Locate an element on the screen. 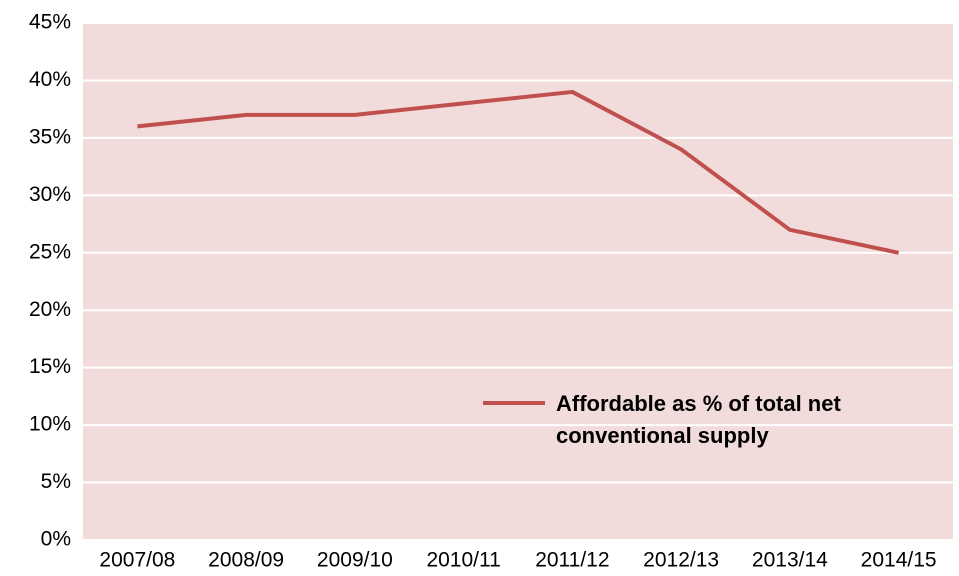  y-tick-label: 25% is located at coordinates (50, 251).